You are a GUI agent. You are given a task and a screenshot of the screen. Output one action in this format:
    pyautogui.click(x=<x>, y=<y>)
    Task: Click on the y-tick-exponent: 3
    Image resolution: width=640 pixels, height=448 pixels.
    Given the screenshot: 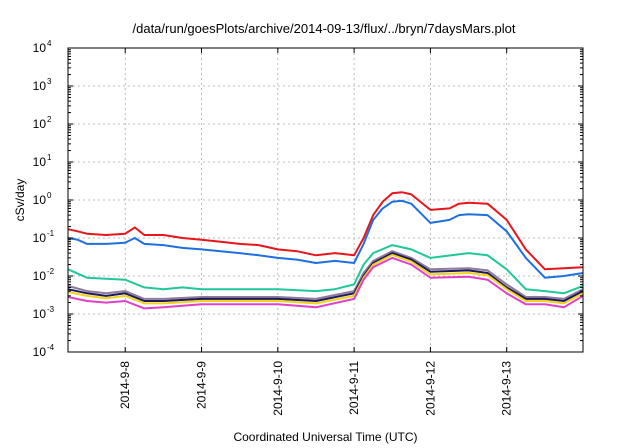 What is the action you would take?
    pyautogui.click(x=49, y=81)
    